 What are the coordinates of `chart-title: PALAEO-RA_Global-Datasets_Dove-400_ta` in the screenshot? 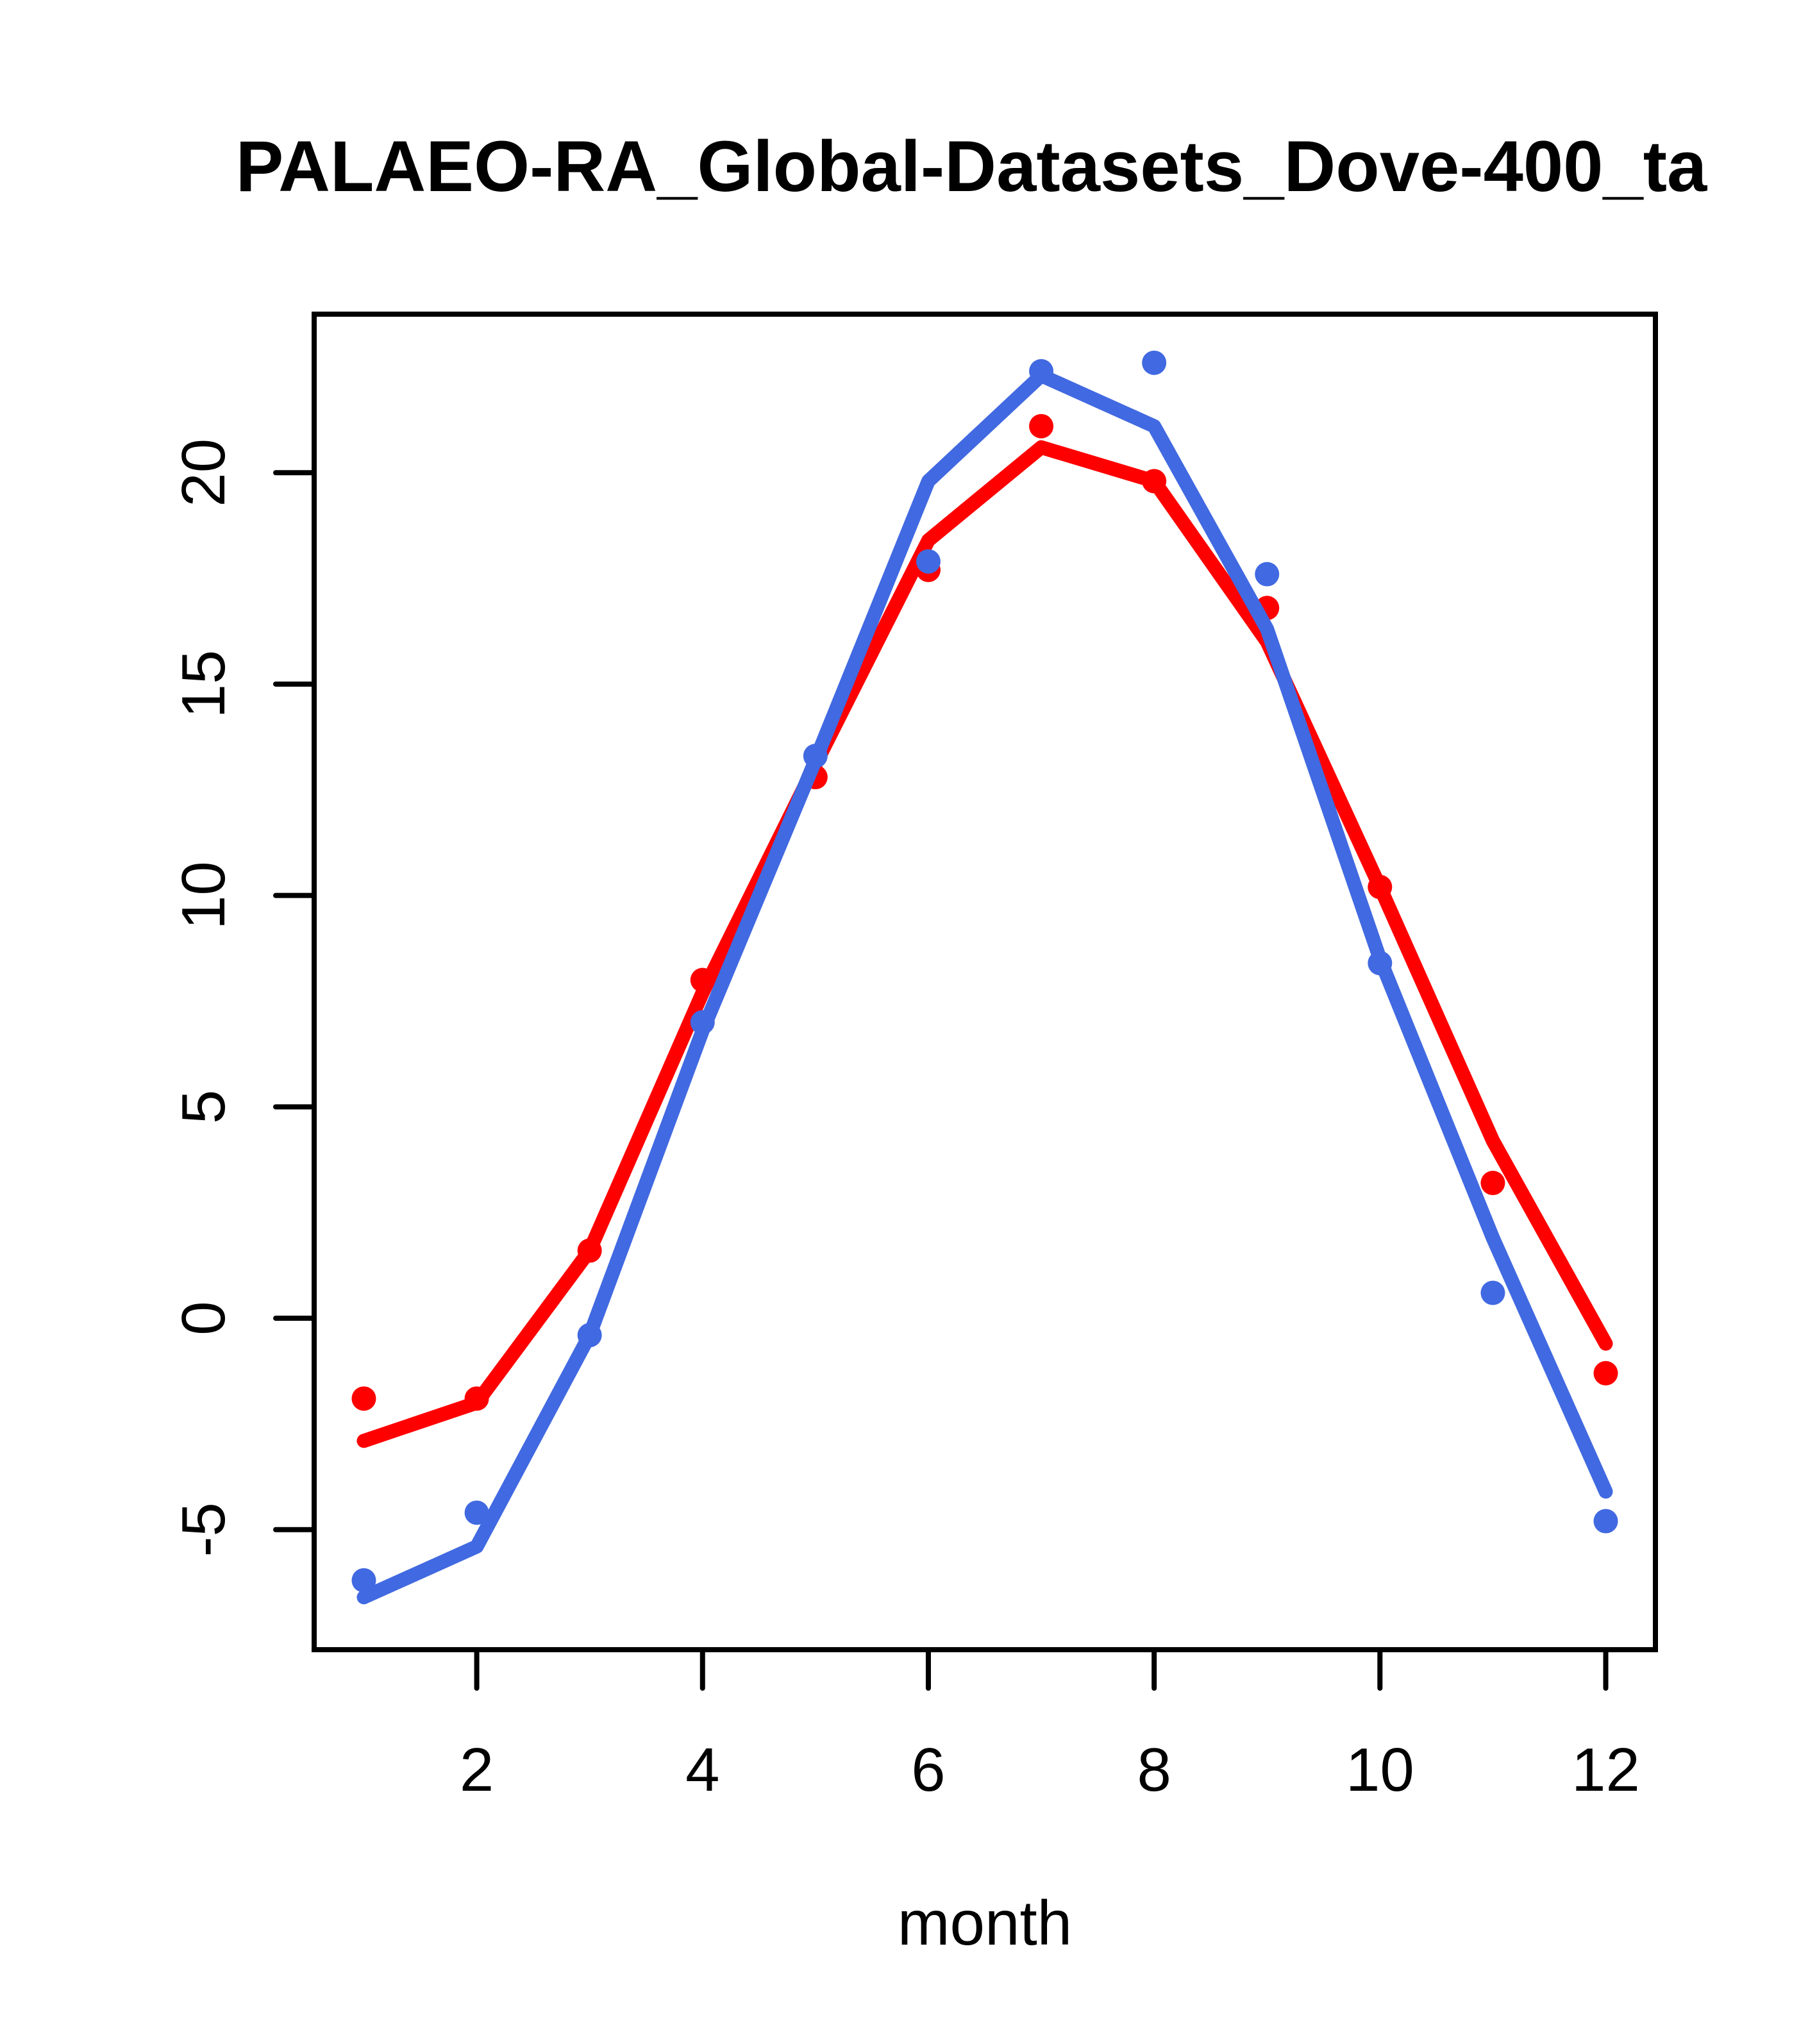 It's located at (972, 166).